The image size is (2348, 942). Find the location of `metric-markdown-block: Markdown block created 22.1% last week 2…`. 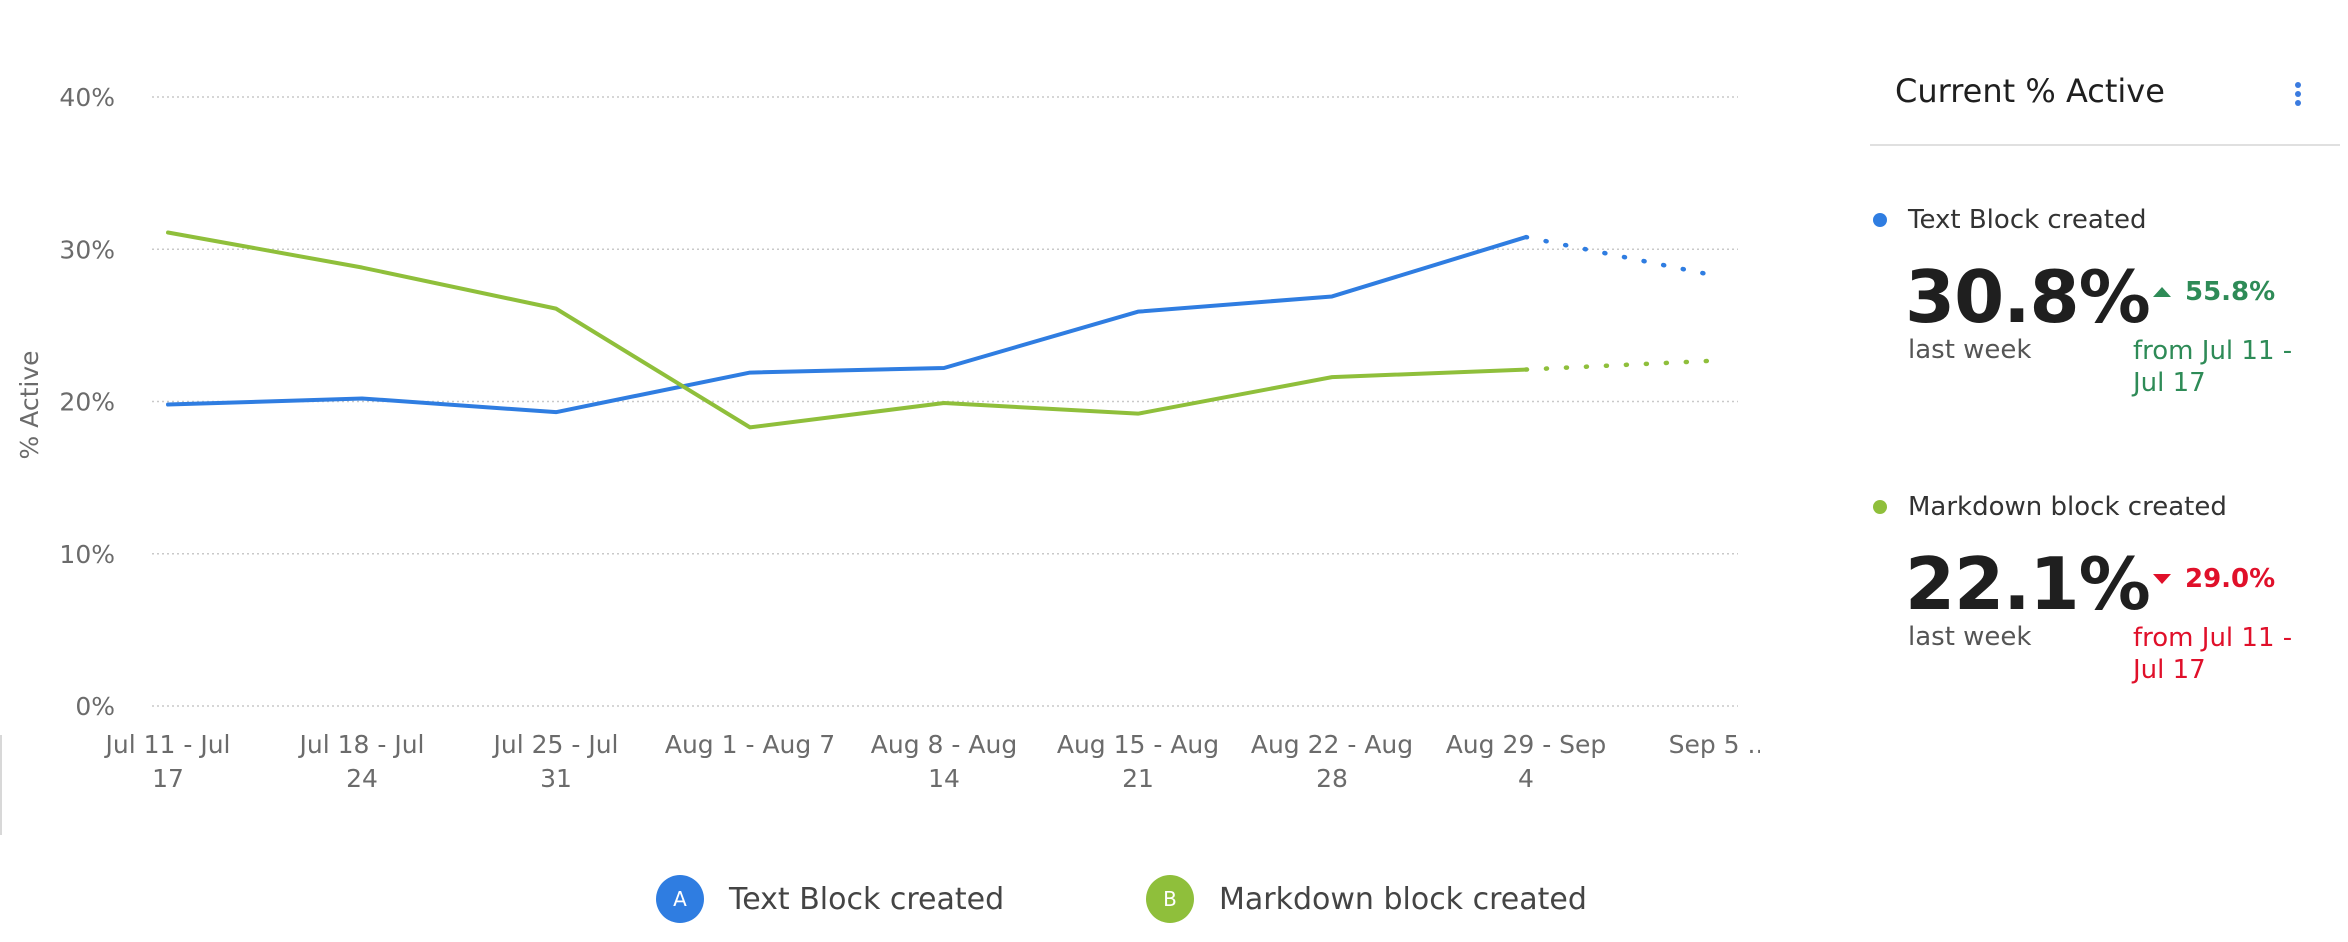

metric-markdown-block: Markdown block created 22.1% last week 2… is located at coordinates (2105, 607).